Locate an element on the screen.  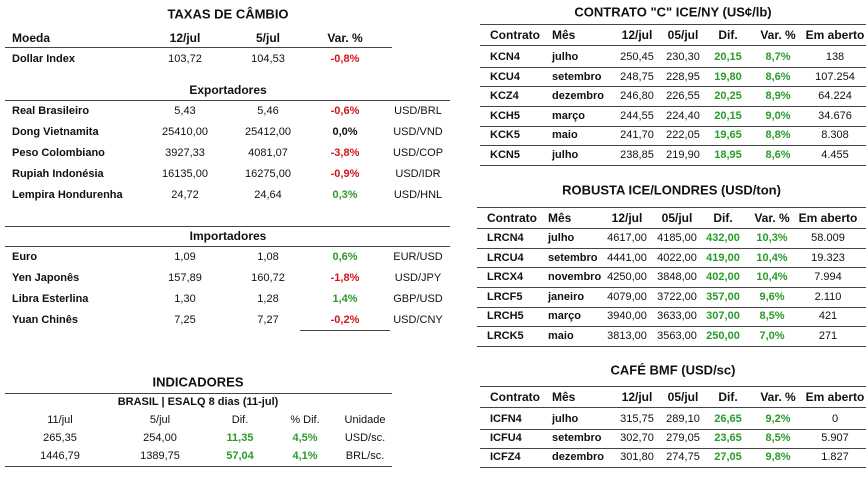
cell: 24,72 is located at coordinates (185, 195).